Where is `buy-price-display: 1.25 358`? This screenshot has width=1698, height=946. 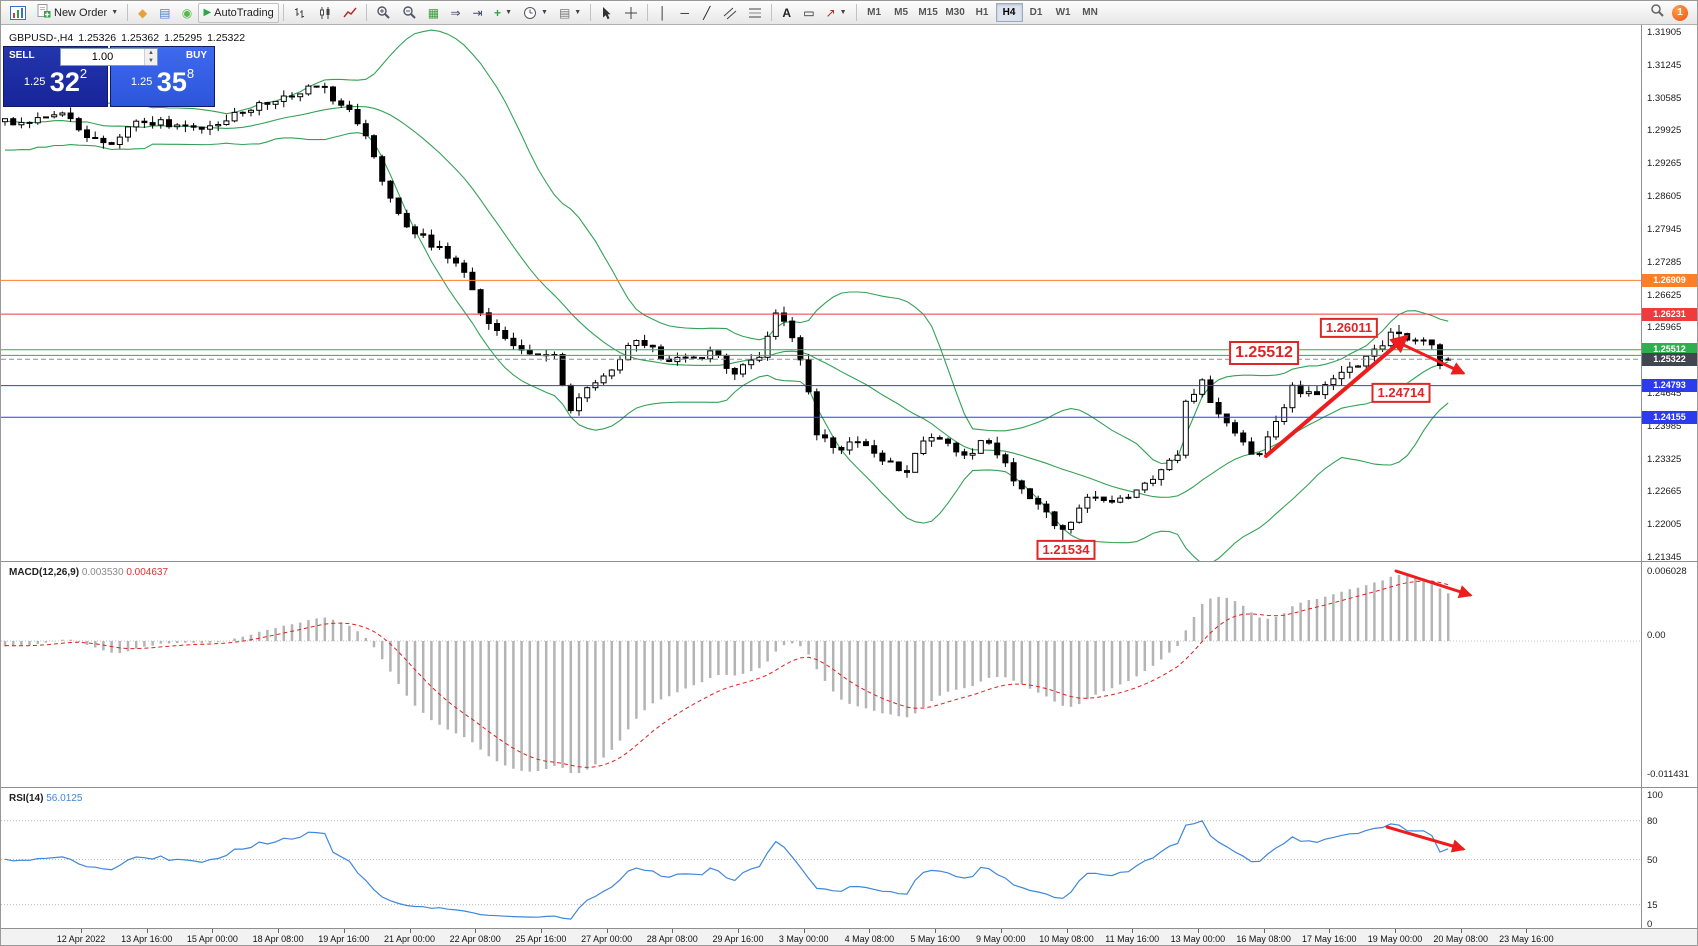 buy-price-display: 1.25 358 is located at coordinates (162, 81).